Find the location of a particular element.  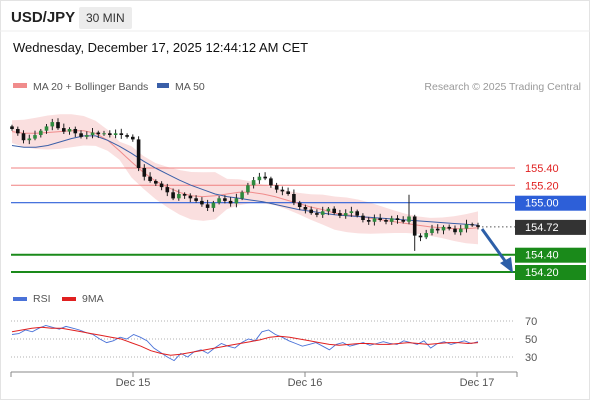

rsi-tick-label: 50 is located at coordinates (531, 340).